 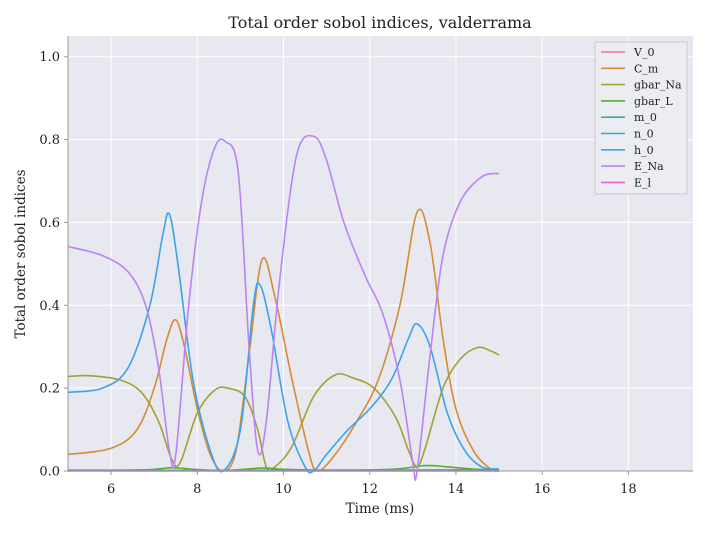 I want to click on x-tick-label: 18, so click(x=628, y=489).